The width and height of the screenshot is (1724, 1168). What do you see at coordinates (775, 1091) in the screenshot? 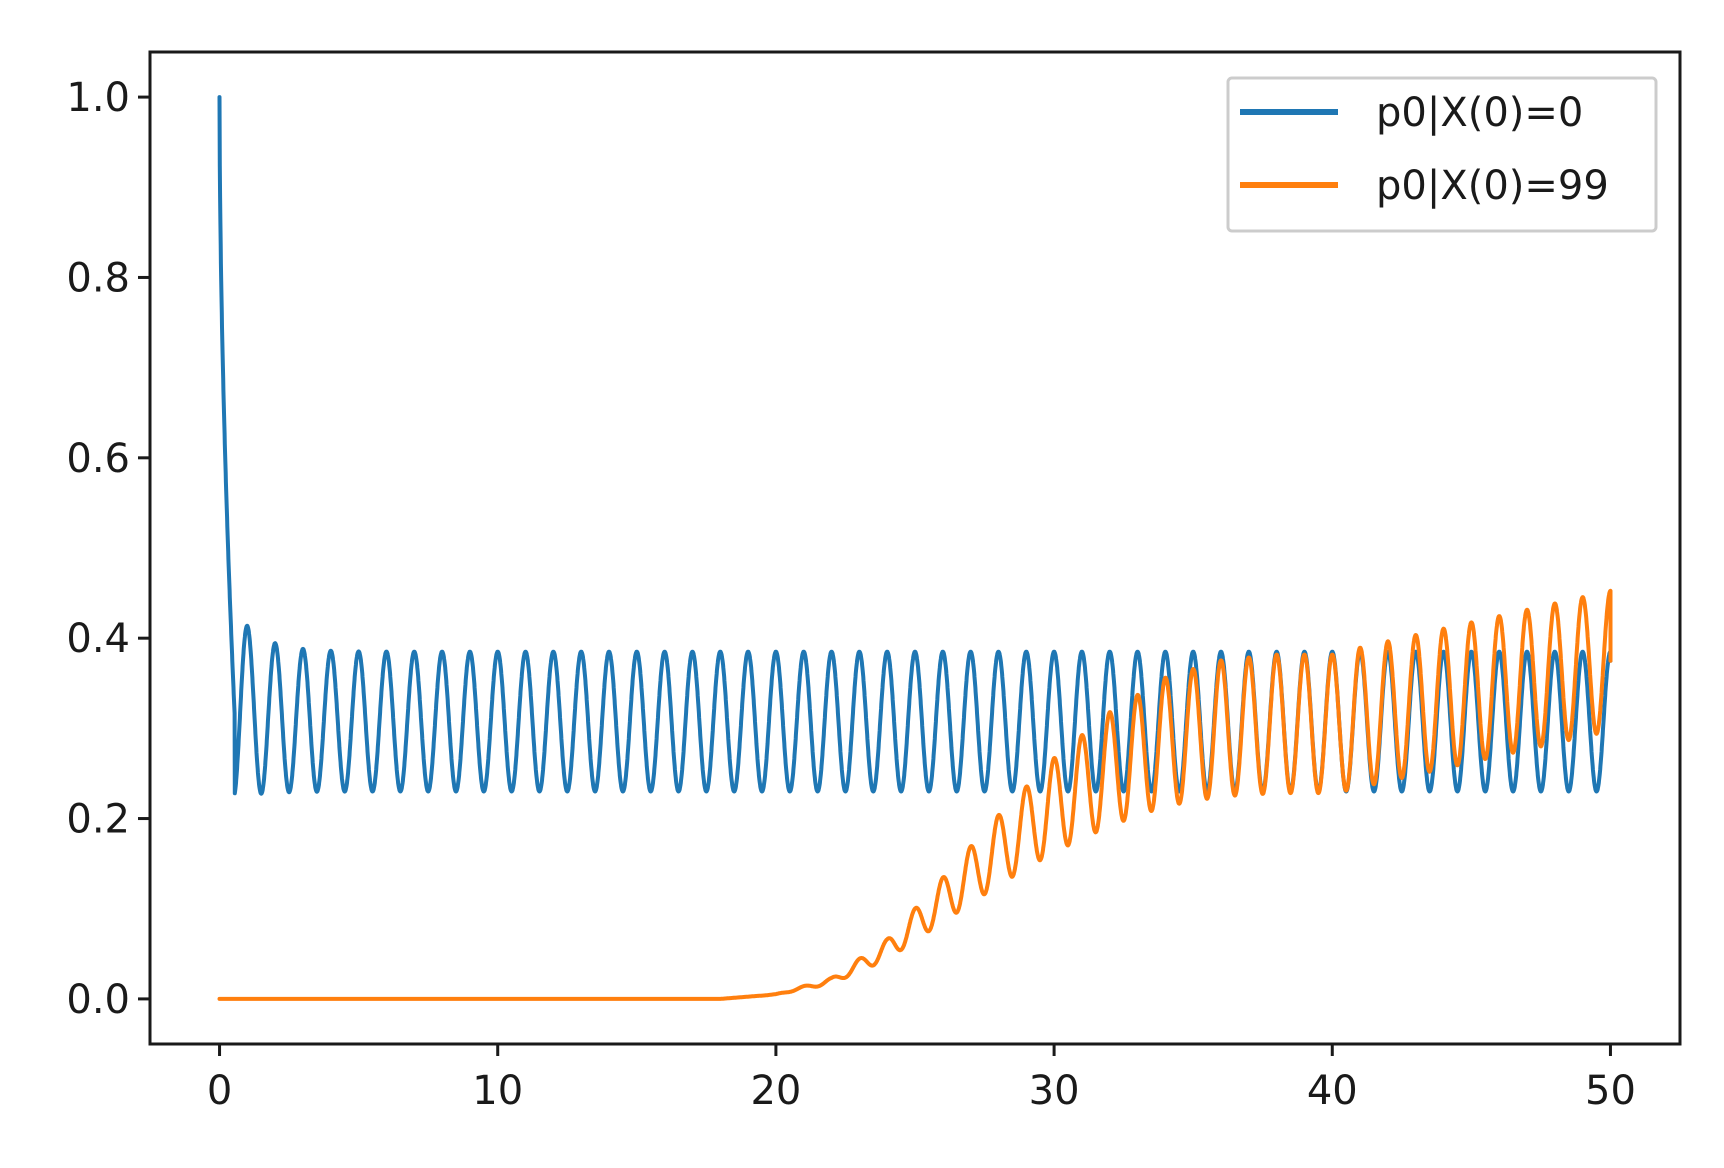
I see `x-tick-label: 20` at bounding box center [775, 1091].